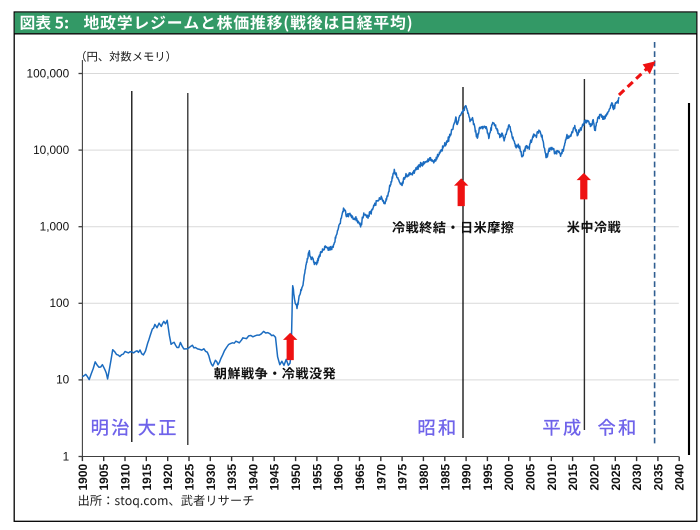 Image resolution: width=700 pixels, height=530 pixels. I want to click on svg-text: 1945, so click(275, 476).